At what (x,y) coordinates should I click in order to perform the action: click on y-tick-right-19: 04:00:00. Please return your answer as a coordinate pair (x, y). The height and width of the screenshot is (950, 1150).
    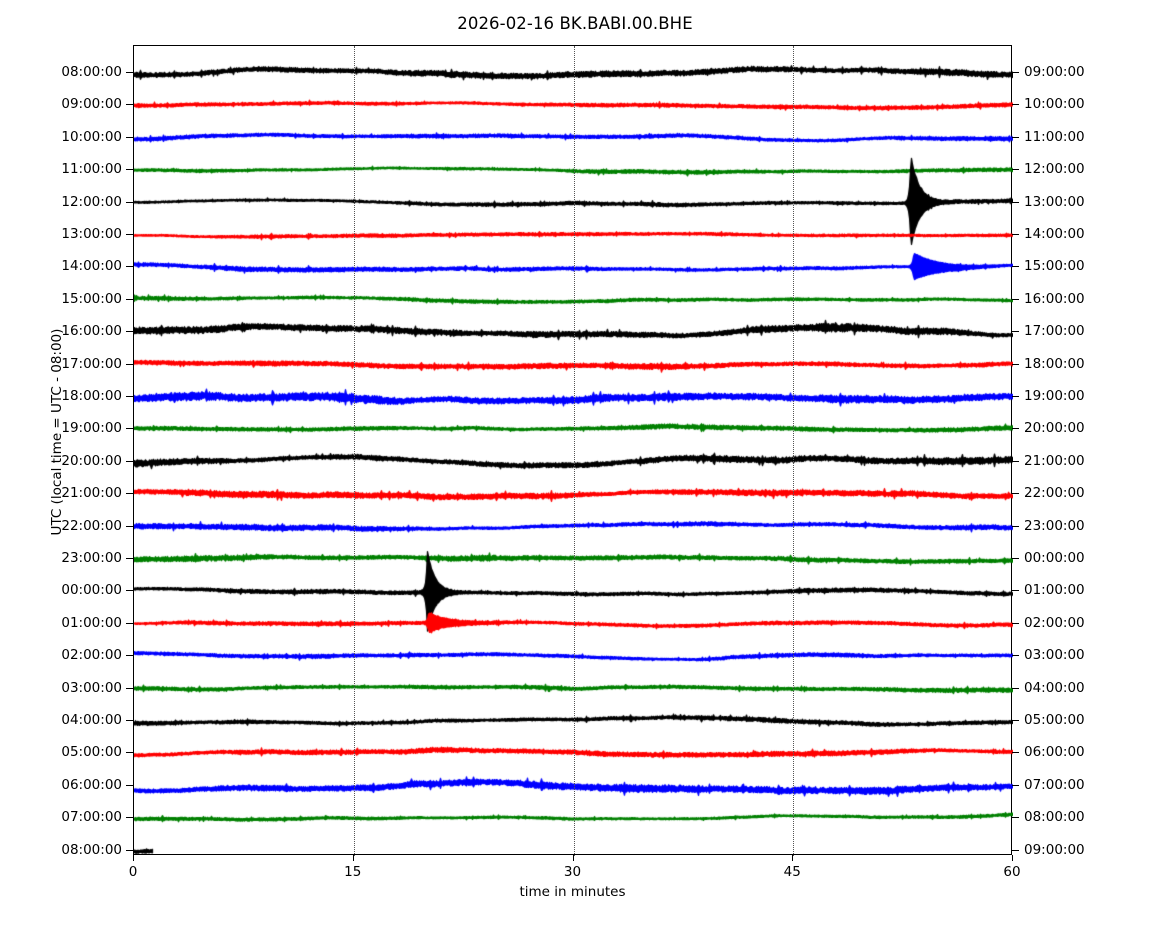
    Looking at the image, I should click on (1054, 687).